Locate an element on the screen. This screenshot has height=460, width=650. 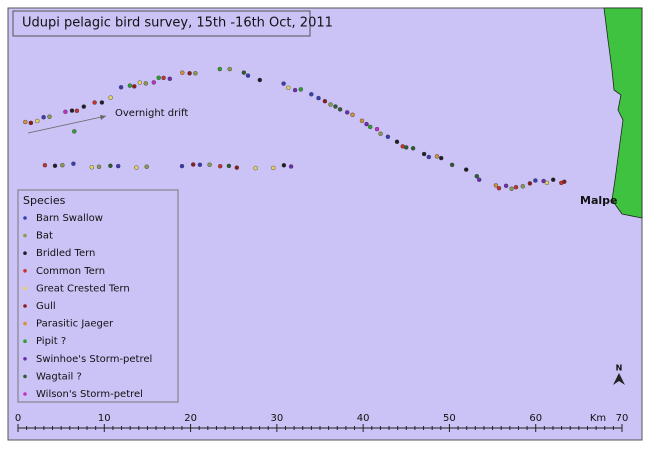
legend-label: Barn Swallow is located at coordinates (69, 218).